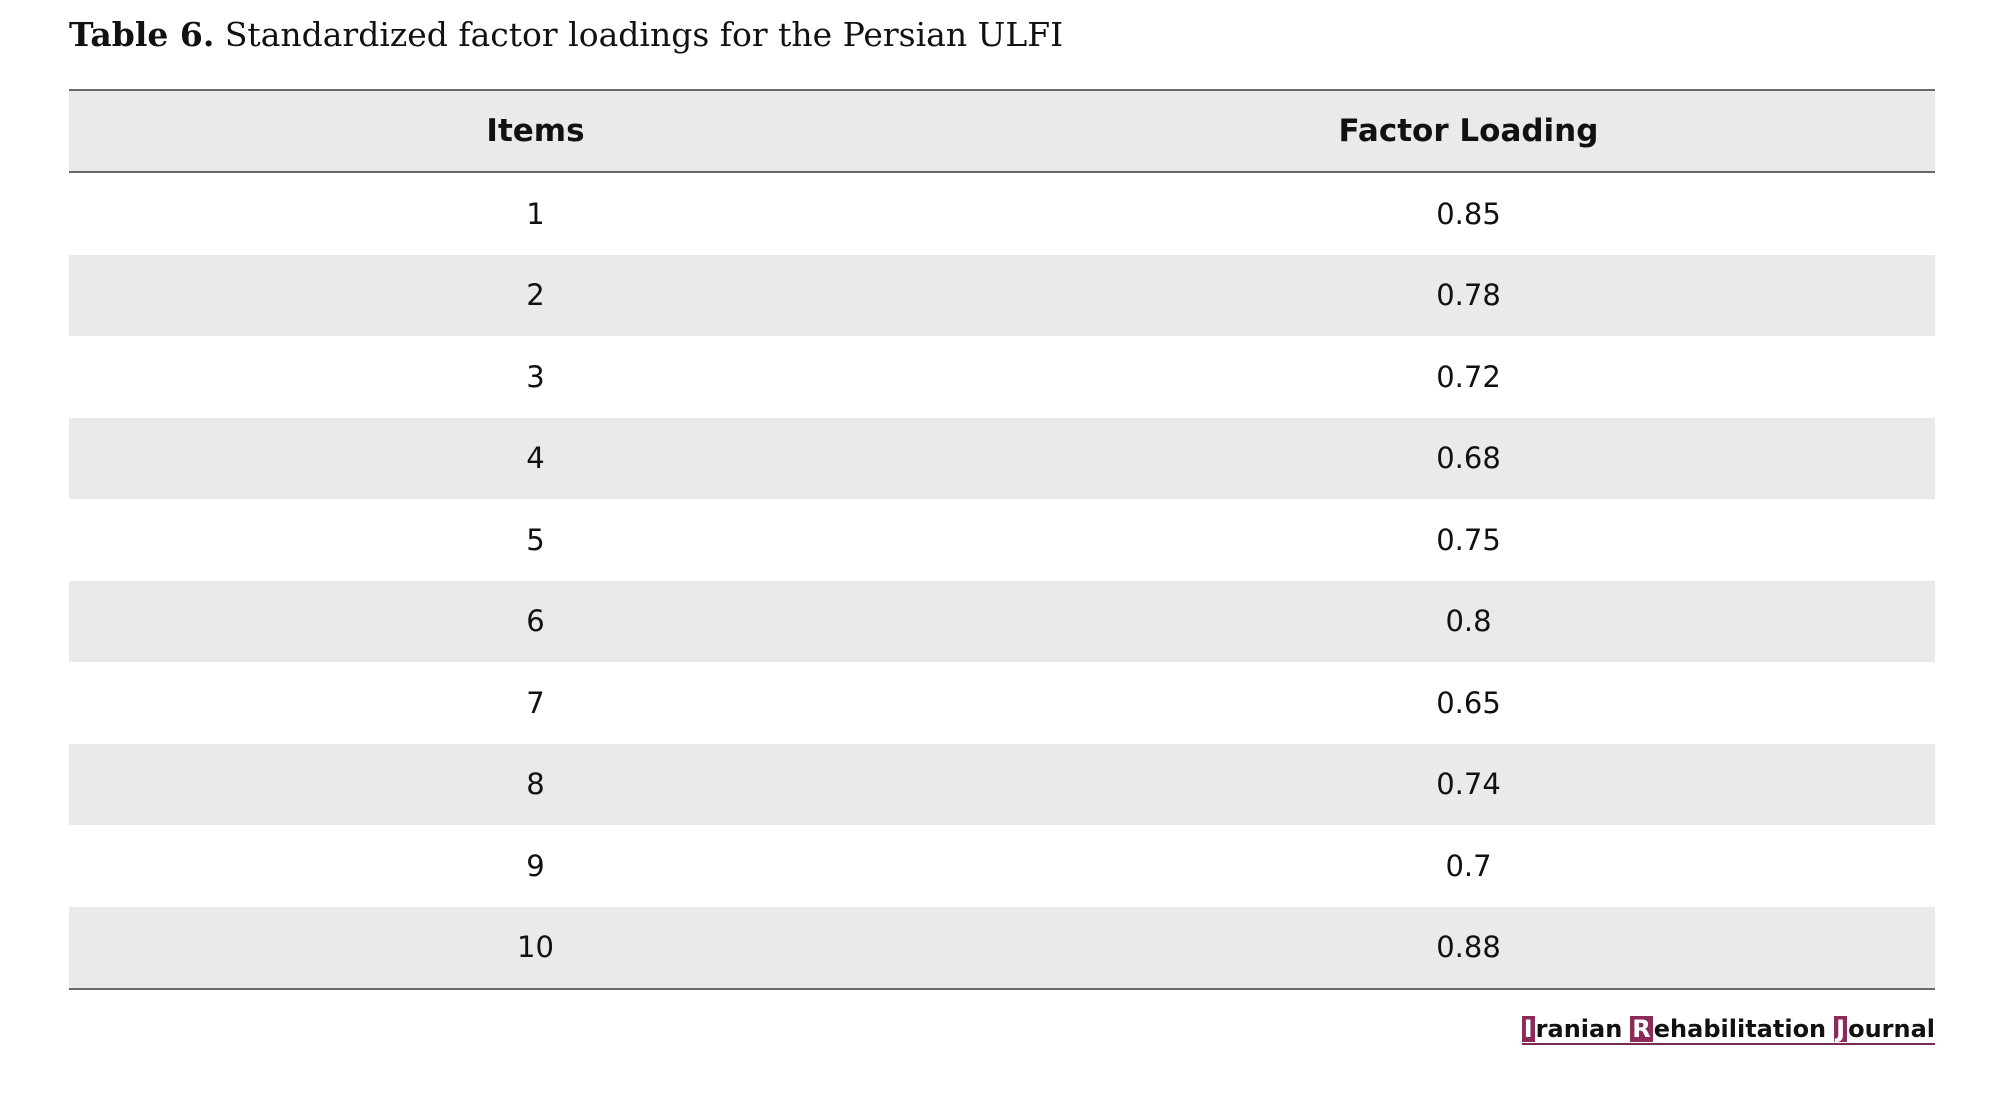 The image size is (2000, 1098). What do you see at coordinates (1579, 1029) in the screenshot?
I see `journal-logo-rest: ranian` at bounding box center [1579, 1029].